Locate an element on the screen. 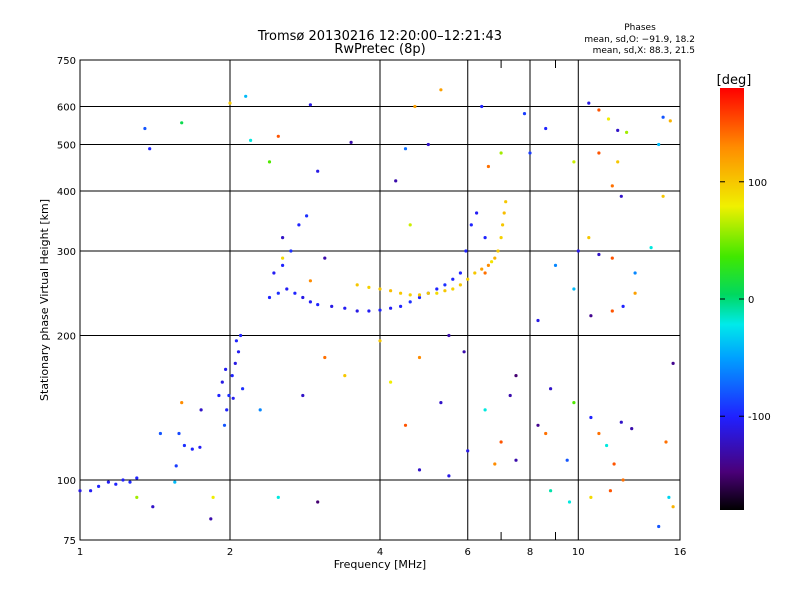  chart-subtitle: RwPretec (8p) is located at coordinates (379, 49).